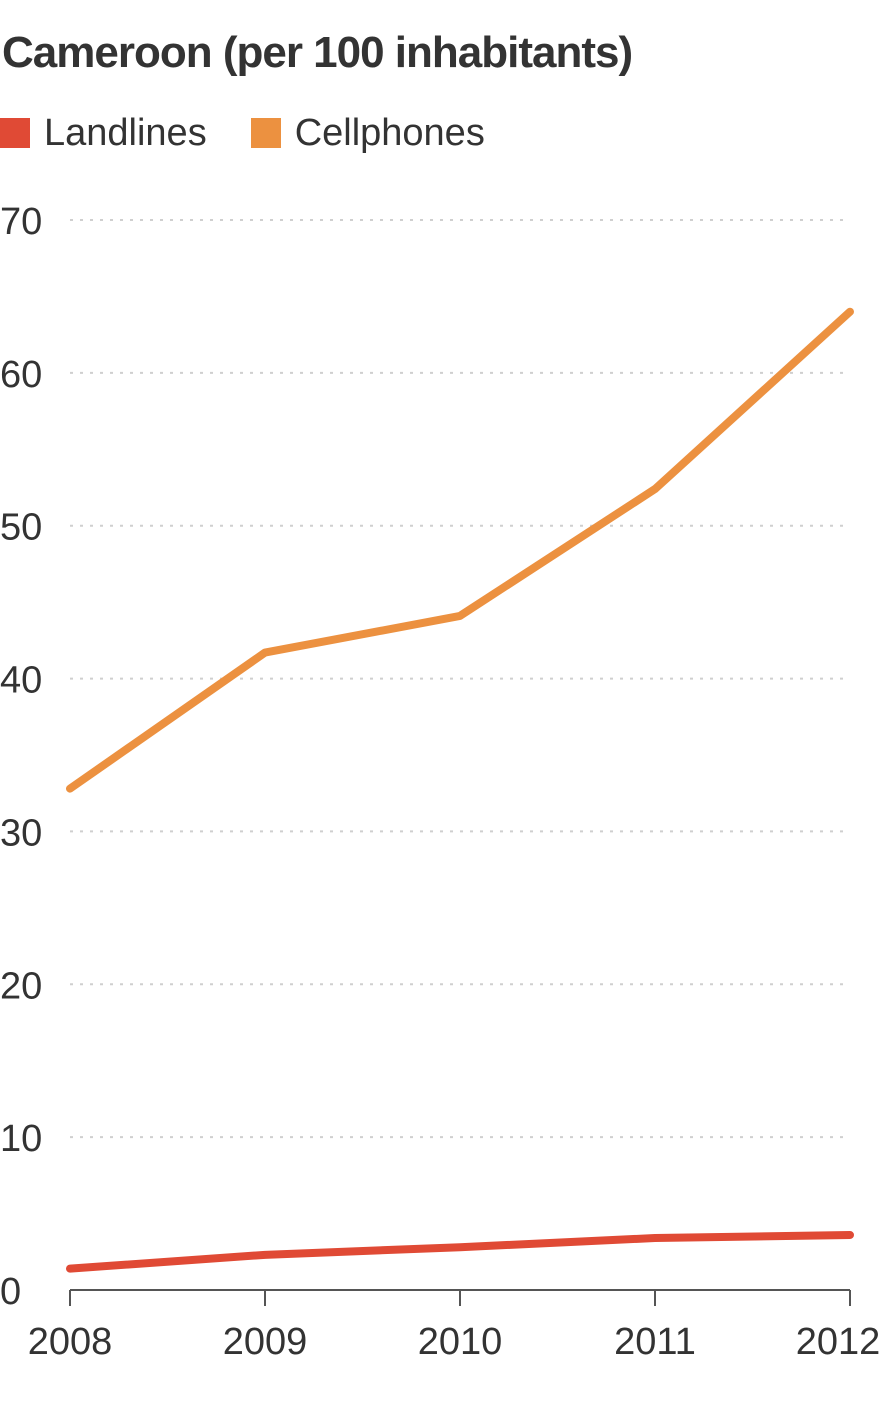 The height and width of the screenshot is (1408, 880). I want to click on x-tick-label-2011: 2011, so click(655, 1342).